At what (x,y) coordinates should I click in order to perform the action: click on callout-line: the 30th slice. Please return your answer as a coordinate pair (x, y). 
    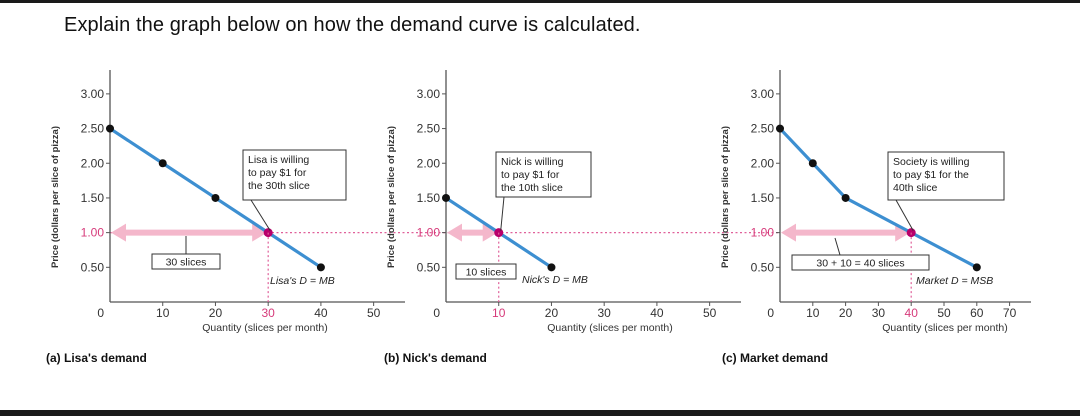
    Looking at the image, I should click on (279, 186).